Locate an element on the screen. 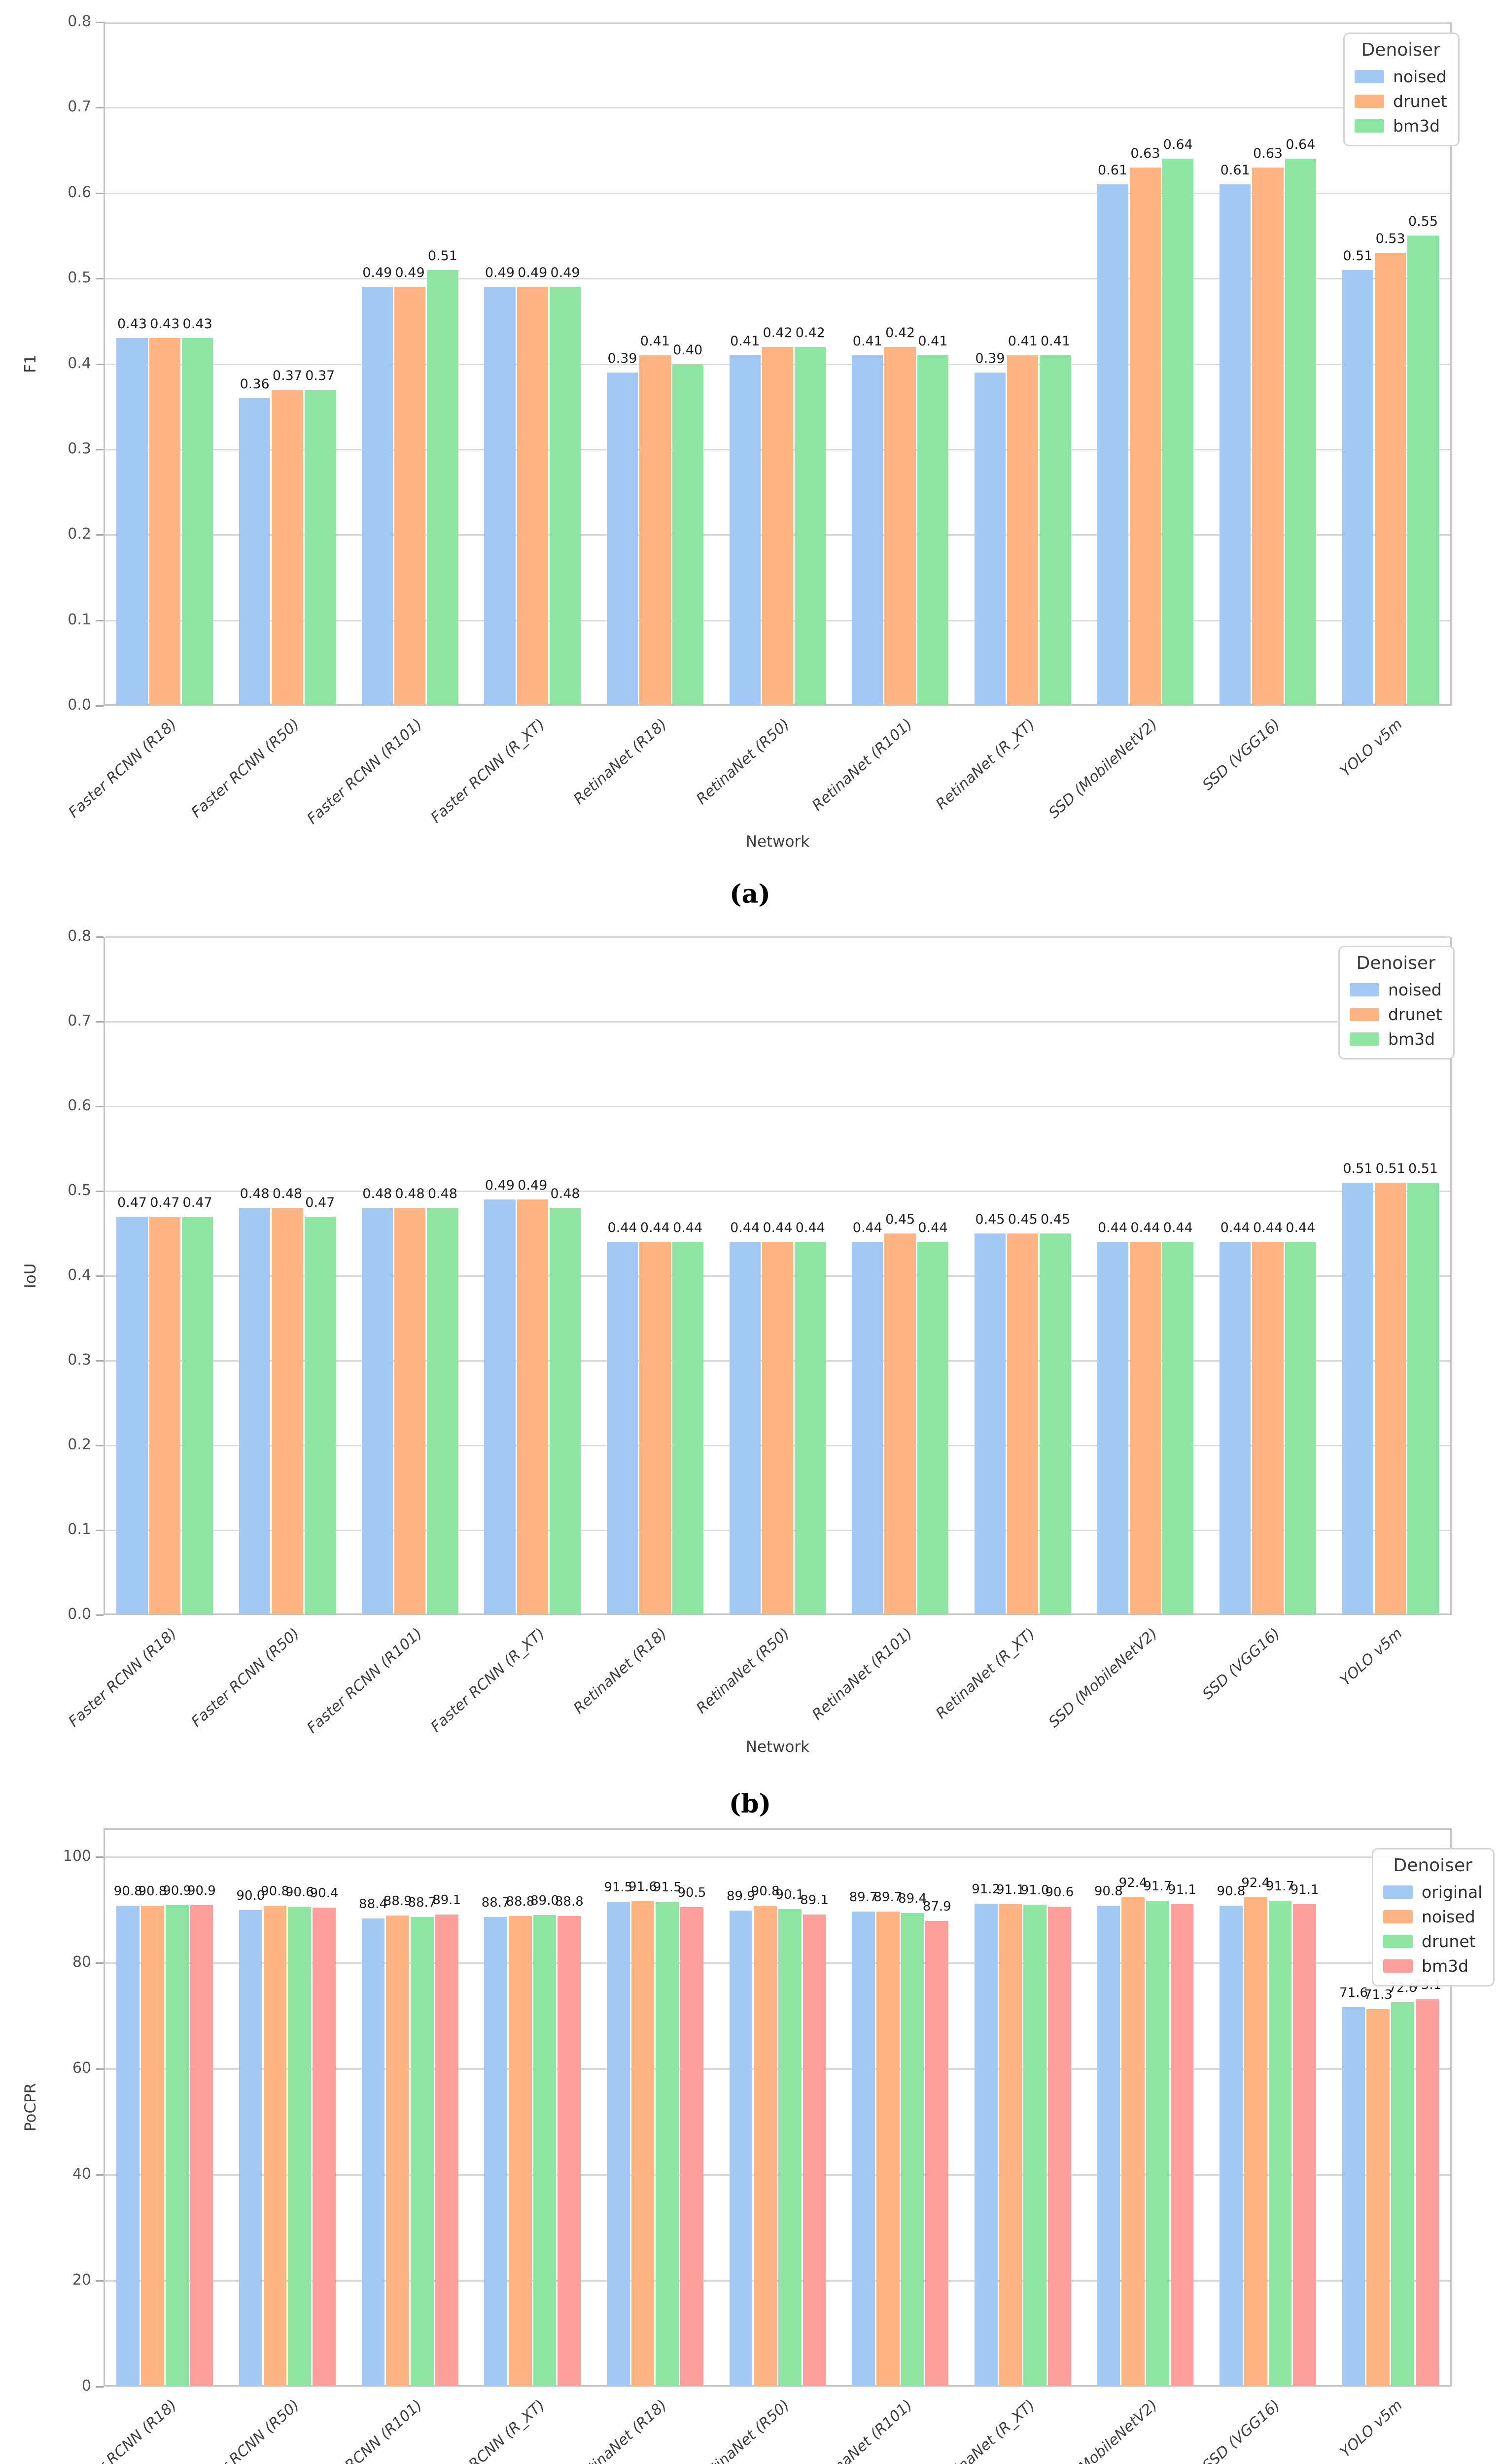 This screenshot has height=2464, width=1500. bar-value-label: 0.55 is located at coordinates (1423, 222).